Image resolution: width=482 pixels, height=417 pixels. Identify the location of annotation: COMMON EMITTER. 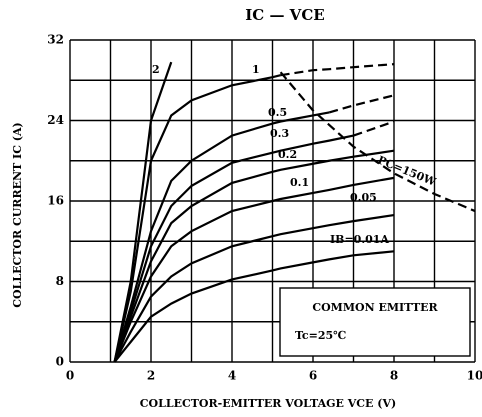
(375, 307).